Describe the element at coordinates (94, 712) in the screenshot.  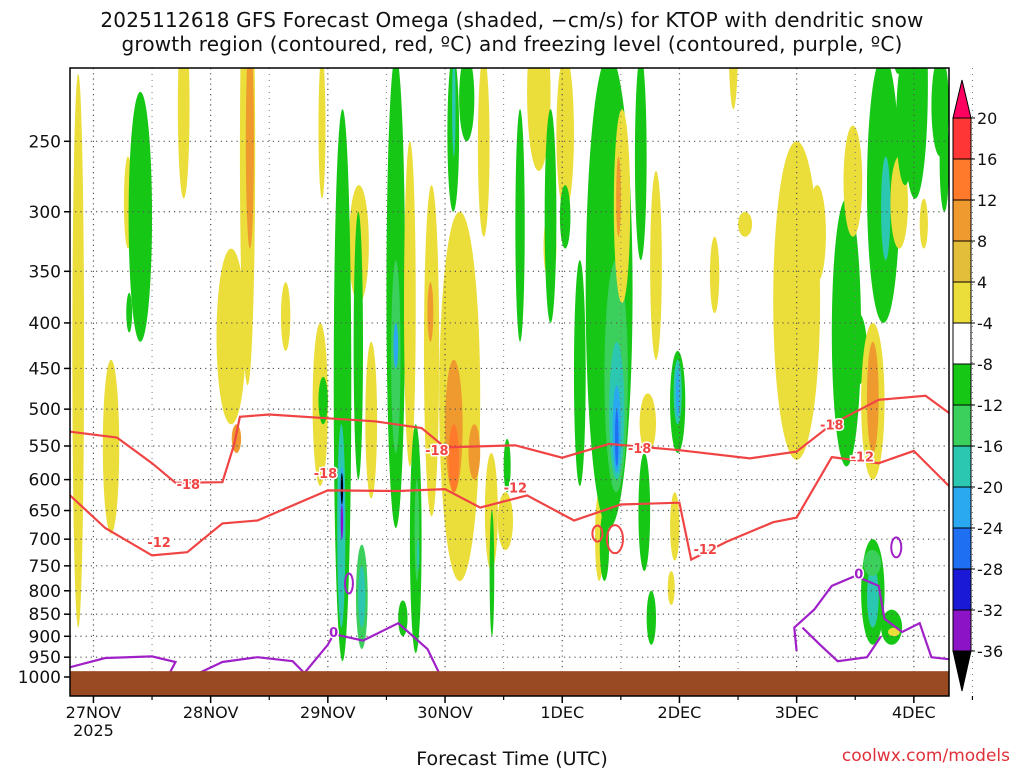
I see `x-tick-label: 27NOV` at that location.